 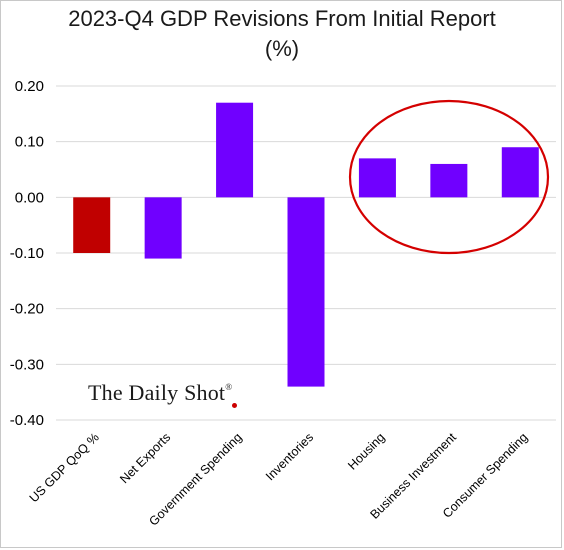 I want to click on watermark-logo: The Daily Shot®, so click(x=160, y=393).